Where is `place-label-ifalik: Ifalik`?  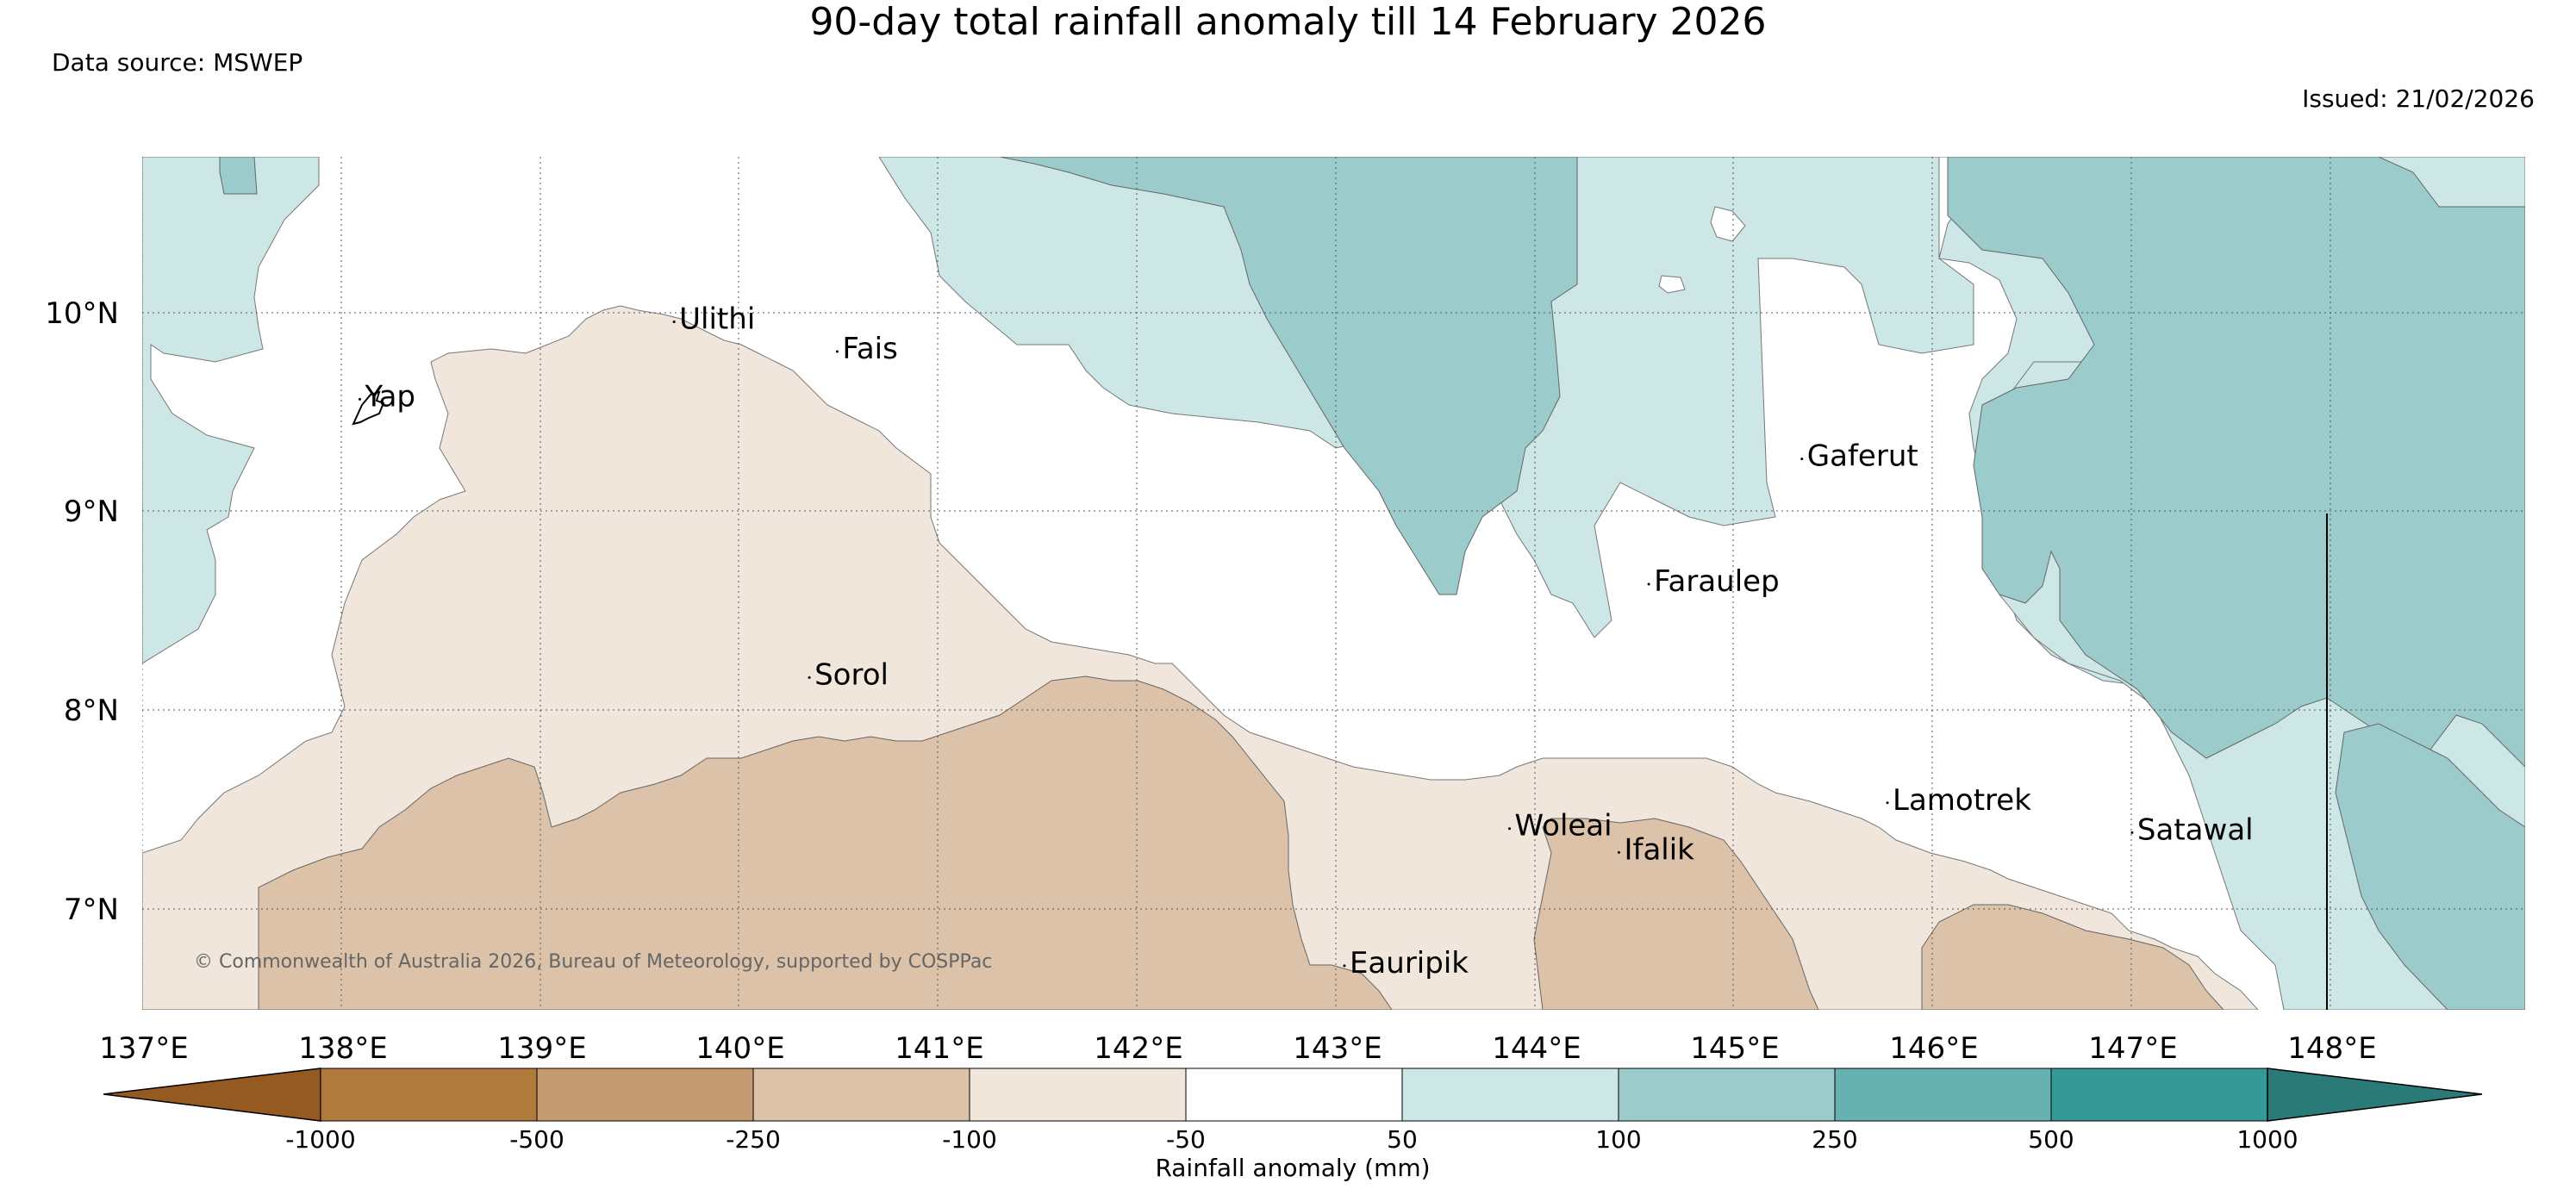 place-label-ifalik: Ifalik is located at coordinates (1659, 849).